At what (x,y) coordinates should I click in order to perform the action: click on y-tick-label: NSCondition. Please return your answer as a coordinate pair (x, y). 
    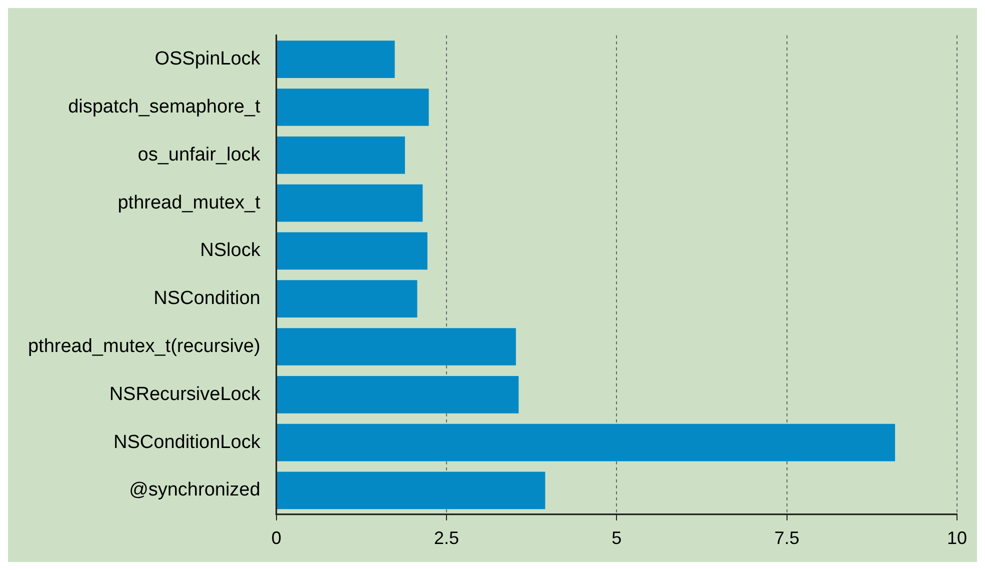
    Looking at the image, I should click on (207, 299).